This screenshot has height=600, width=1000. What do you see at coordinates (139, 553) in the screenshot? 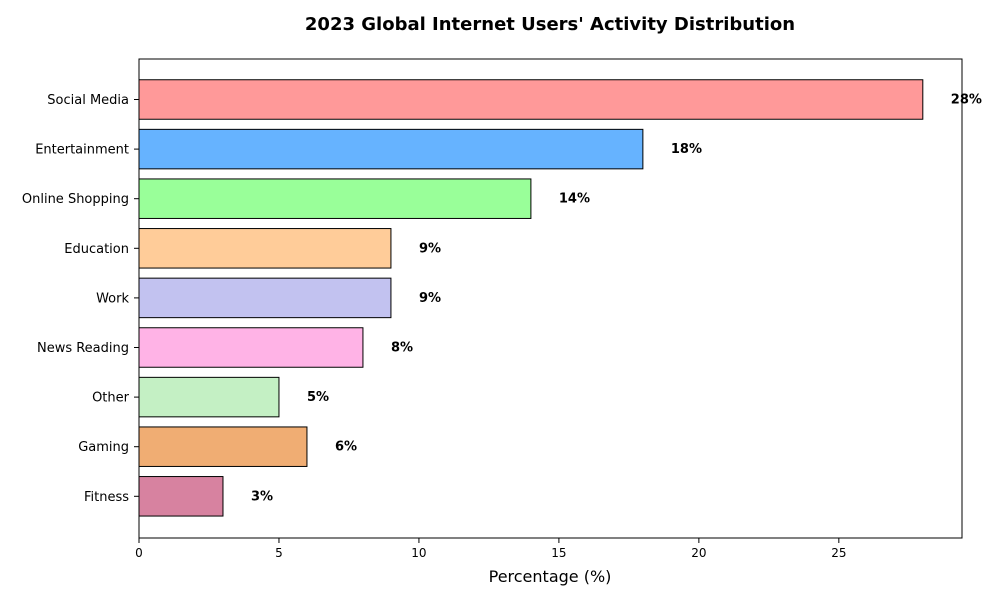
I see `x-tick-label: 0` at bounding box center [139, 553].